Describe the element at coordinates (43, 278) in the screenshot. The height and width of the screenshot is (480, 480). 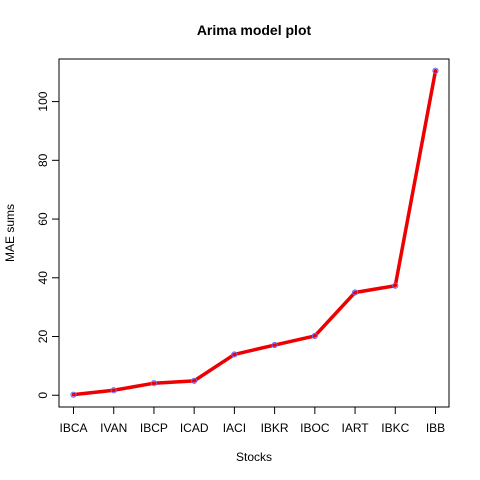
I see `y-tick-label: 40` at that location.